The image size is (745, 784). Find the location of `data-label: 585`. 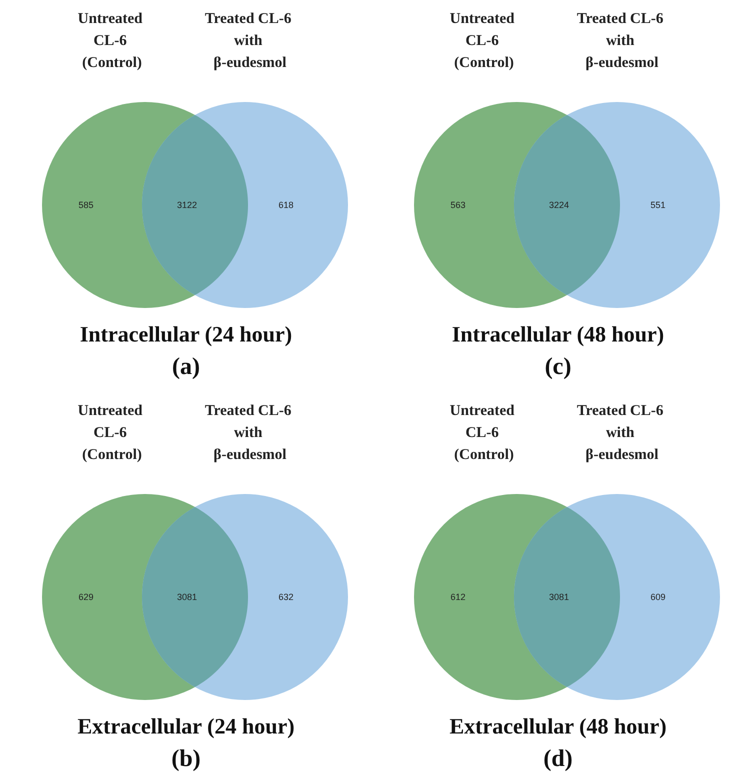

data-label: 585 is located at coordinates (86, 205).